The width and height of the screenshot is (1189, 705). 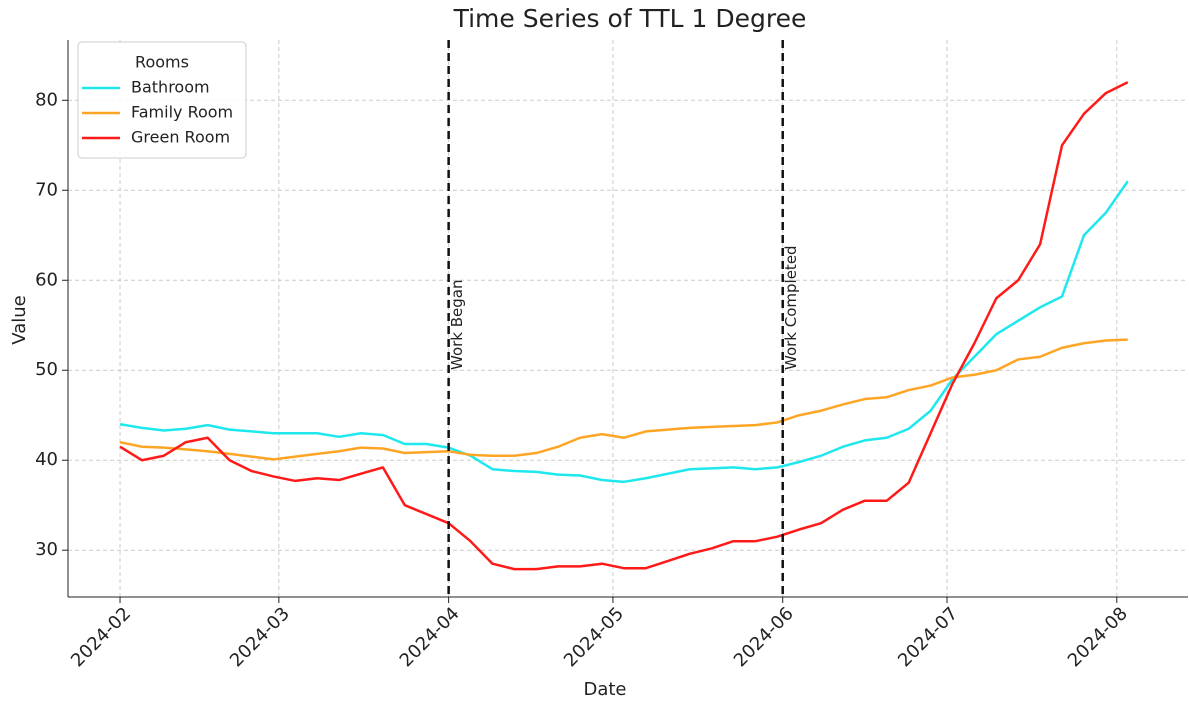 I want to click on legend-label: Bathroom, so click(x=170, y=87).